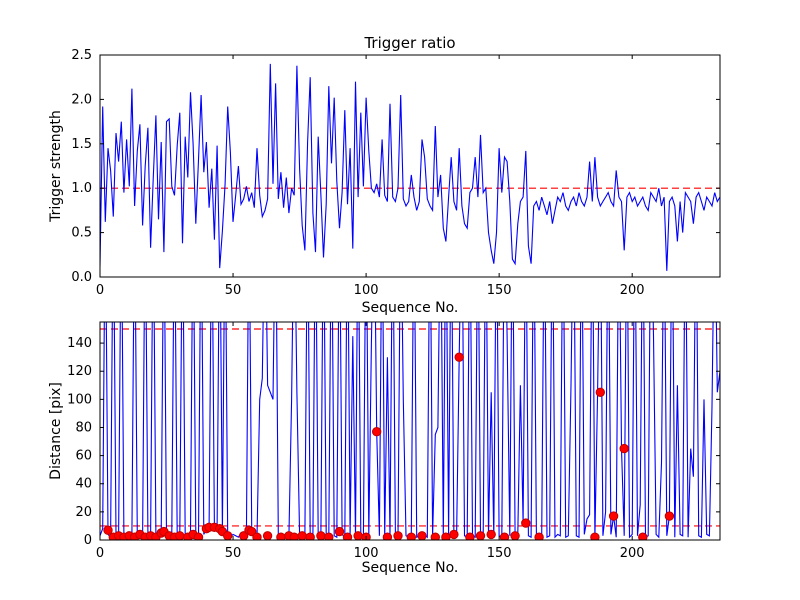  I want to click on y-tick-label: 1.0, so click(81, 188).